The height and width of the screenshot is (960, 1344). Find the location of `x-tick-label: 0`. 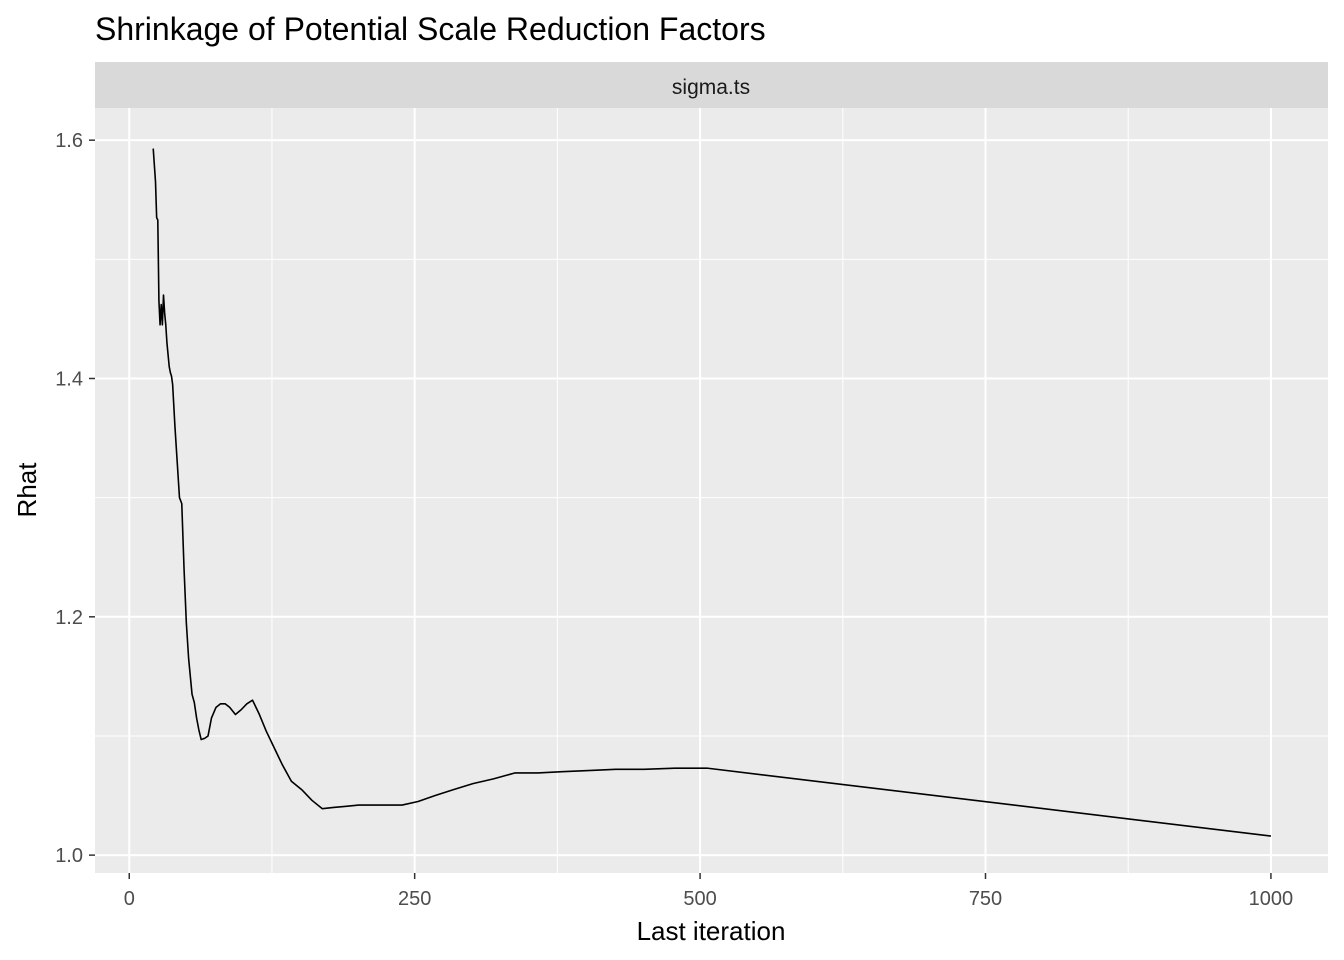

x-tick-label: 0 is located at coordinates (129, 899).